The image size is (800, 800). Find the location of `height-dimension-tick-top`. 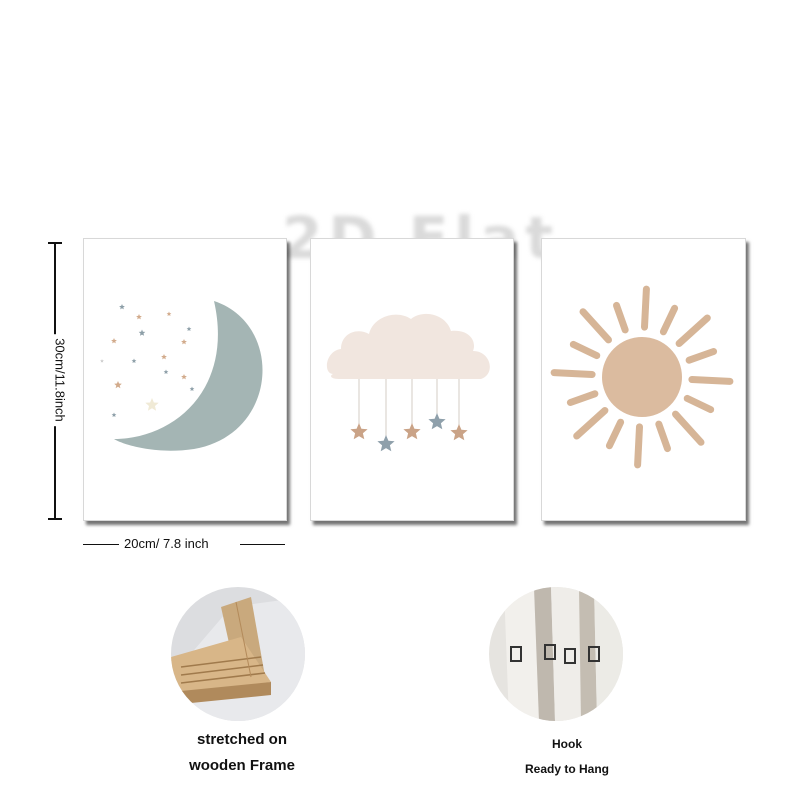

height-dimension-tick-top is located at coordinates (55, 243).